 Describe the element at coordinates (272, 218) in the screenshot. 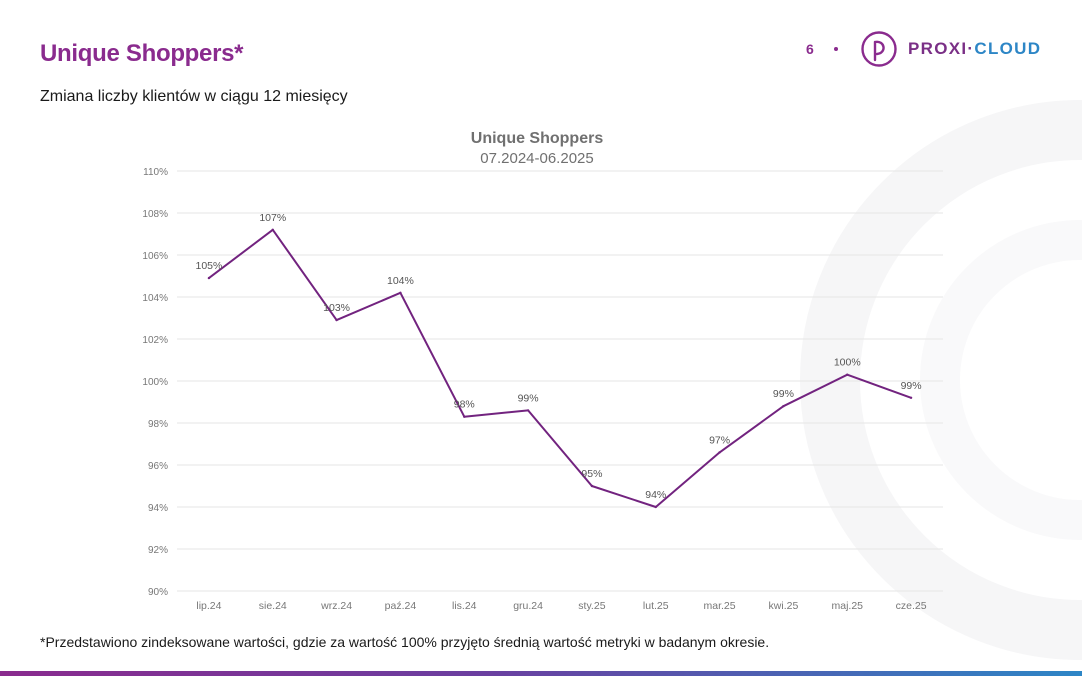

I see `data-label: 107%` at that location.